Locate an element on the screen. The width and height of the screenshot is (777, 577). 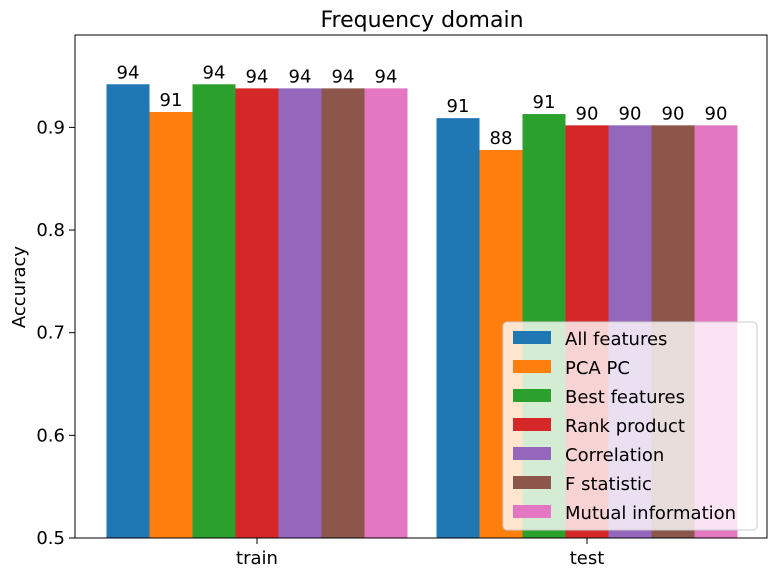
y-tick-label: 0.8 is located at coordinates (50, 230).